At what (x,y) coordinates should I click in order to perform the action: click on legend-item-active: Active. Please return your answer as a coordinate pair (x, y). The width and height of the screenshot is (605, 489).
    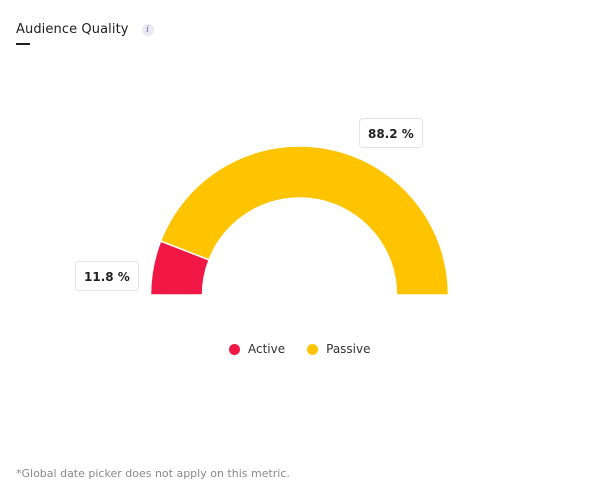
    Looking at the image, I should click on (257, 349).